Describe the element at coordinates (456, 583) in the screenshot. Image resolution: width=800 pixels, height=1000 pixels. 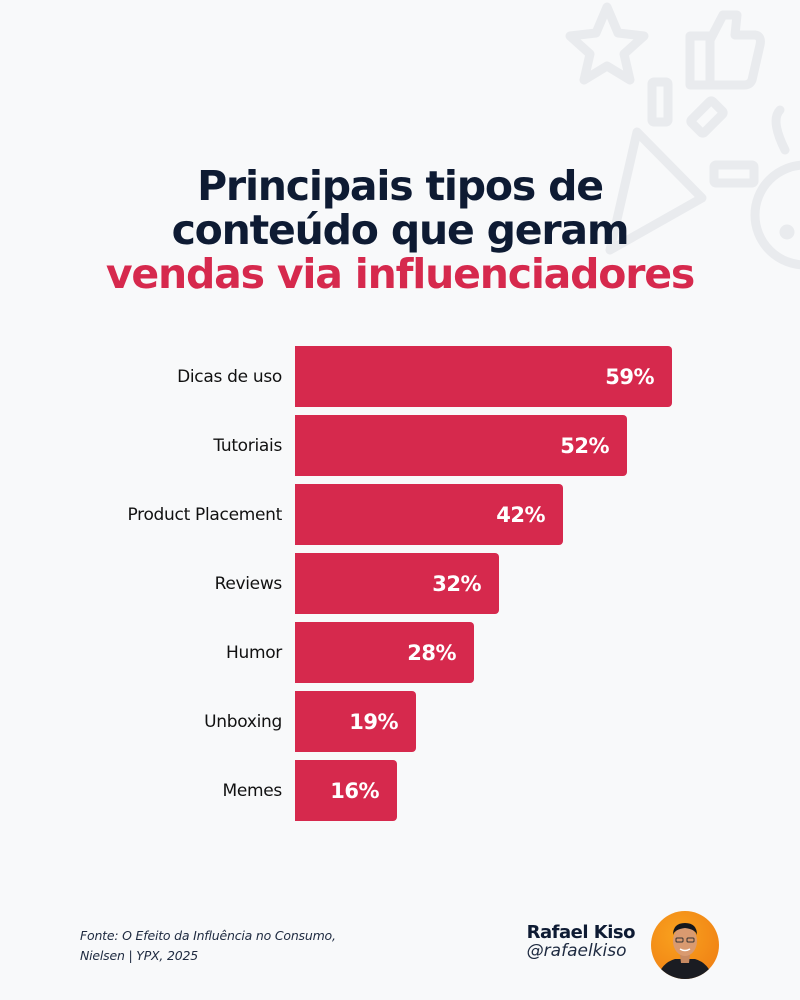
I see `bar-value-label: 32%` at that location.